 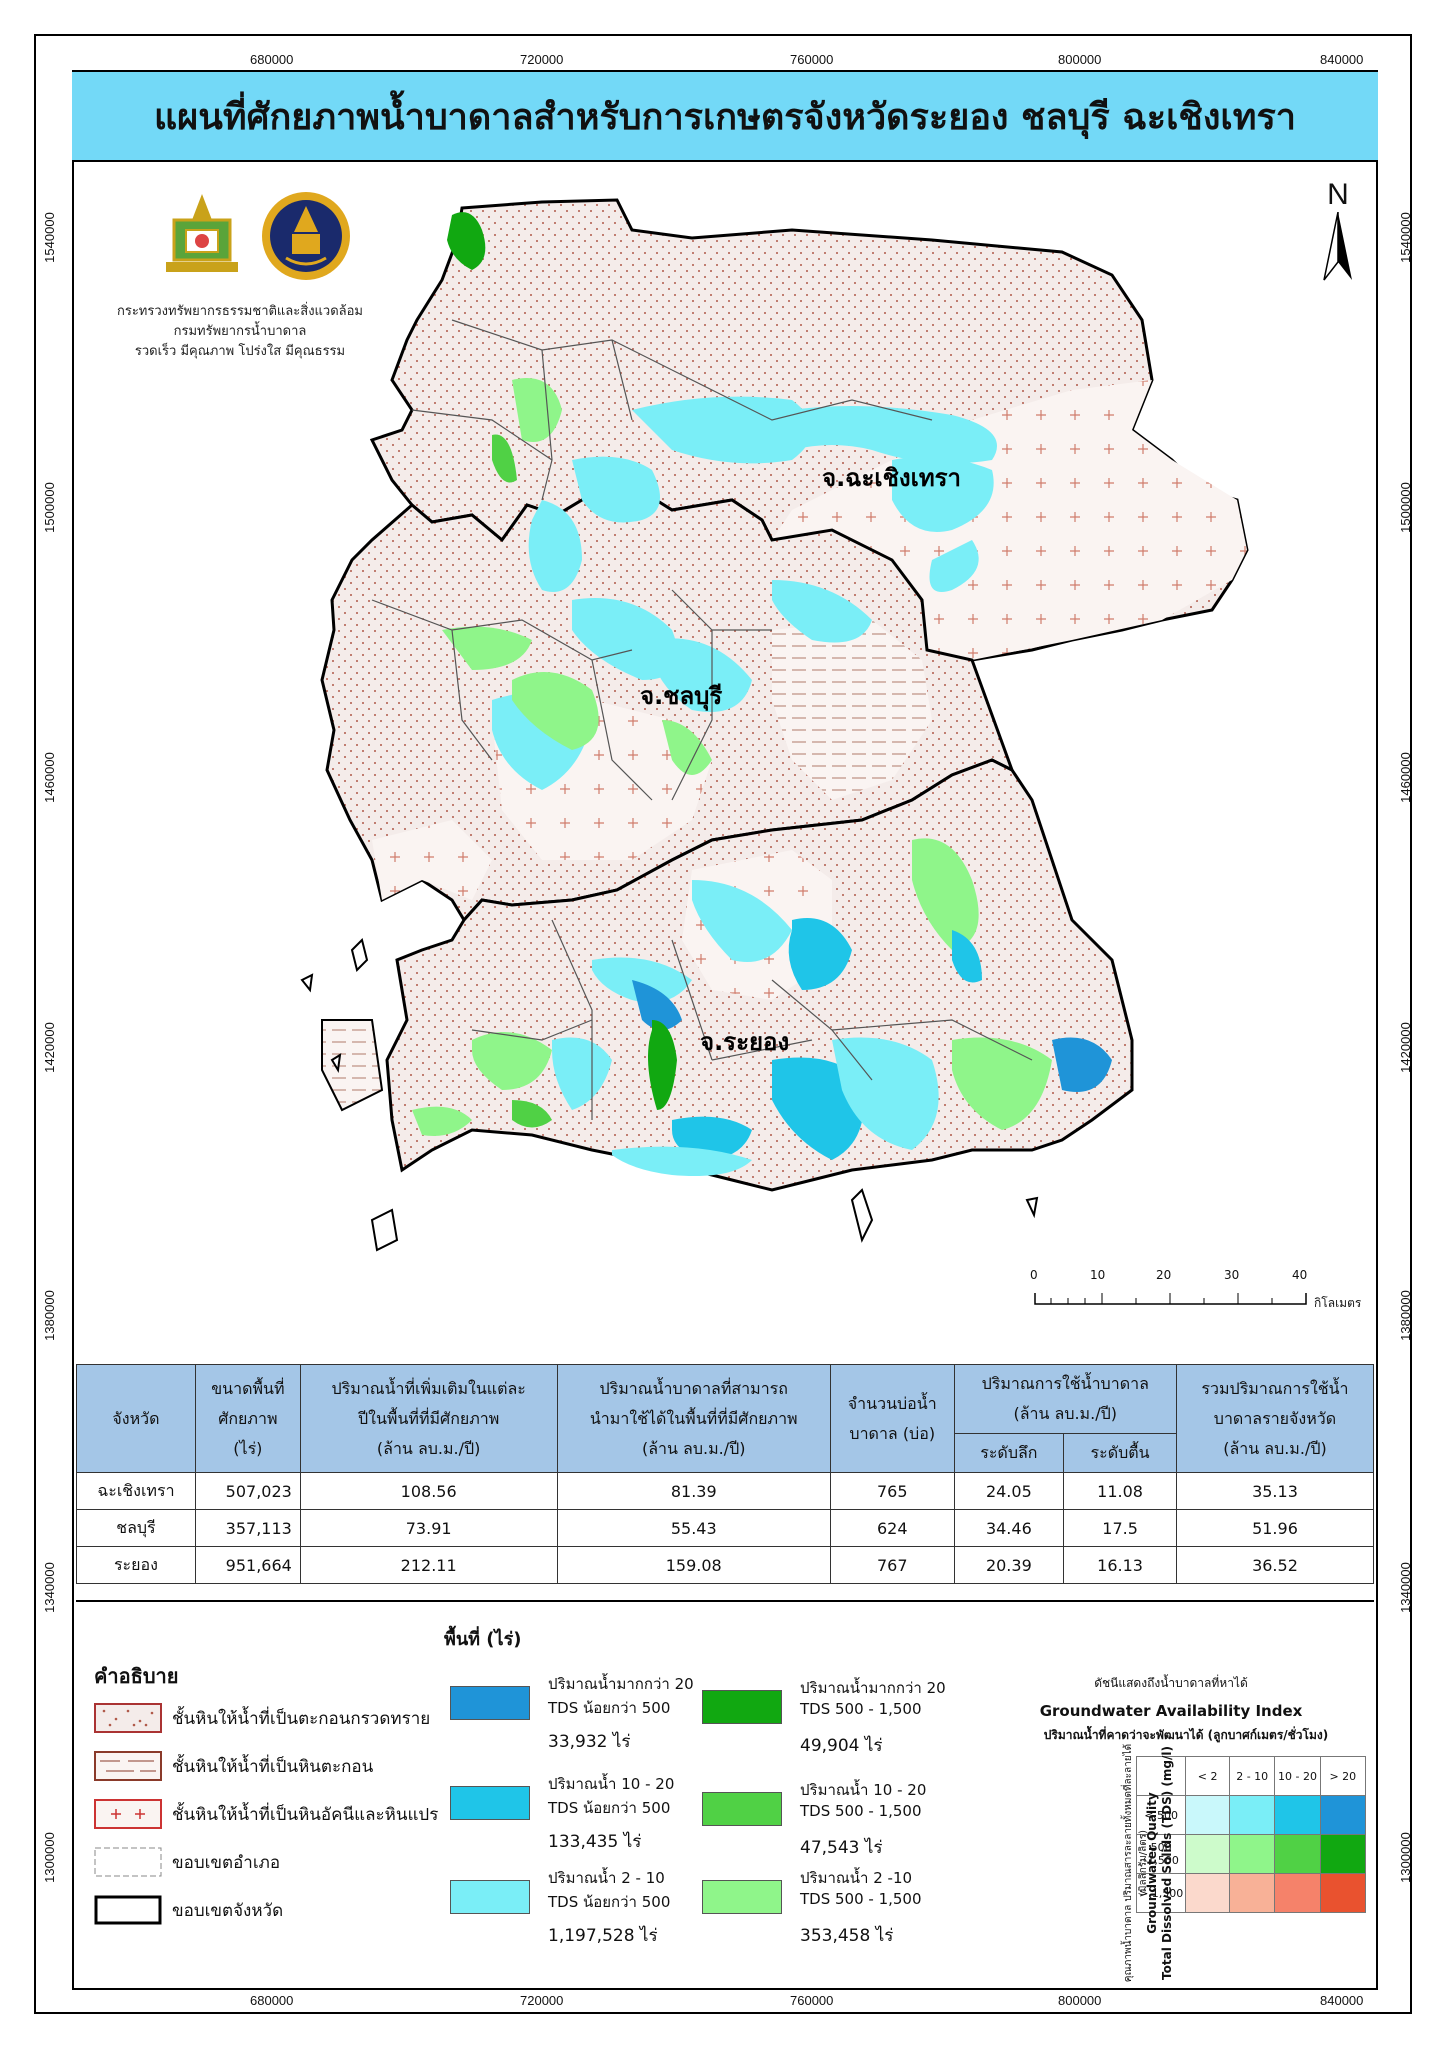 What do you see at coordinates (1405, 237) in the screenshot?
I see `y-tick-right: 1540000` at bounding box center [1405, 237].